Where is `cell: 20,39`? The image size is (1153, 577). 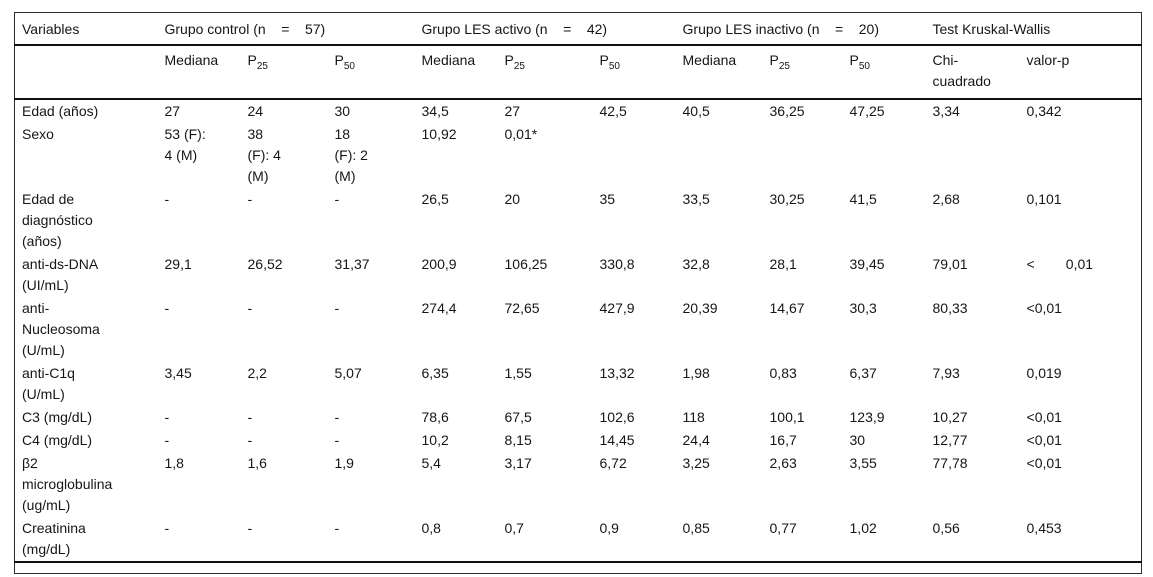
cell: 20,39 is located at coordinates (700, 308).